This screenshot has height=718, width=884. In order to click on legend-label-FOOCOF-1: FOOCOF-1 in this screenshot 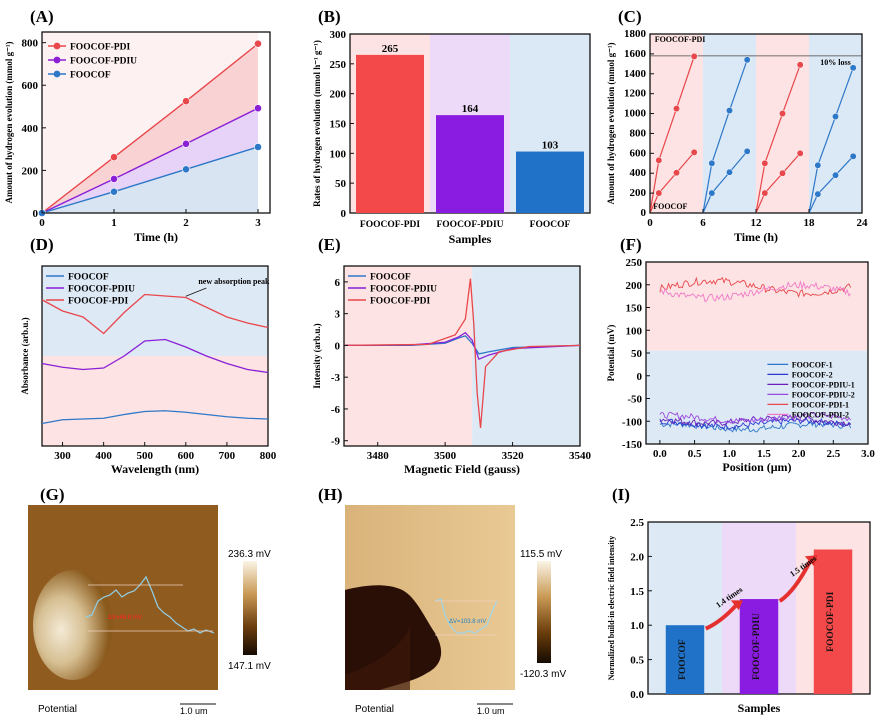, I will do `click(812, 364)`.